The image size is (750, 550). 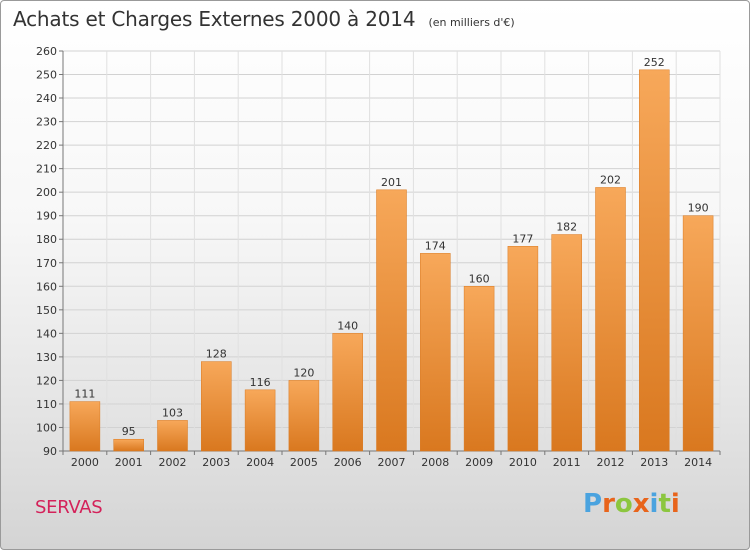 I want to click on y-tick-label: 90, so click(x=50, y=451).